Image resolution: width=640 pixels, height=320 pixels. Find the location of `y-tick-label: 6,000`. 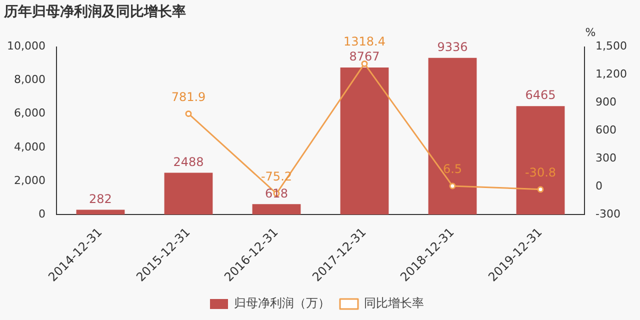

y-tick-label: 6,000 is located at coordinates (30, 113).